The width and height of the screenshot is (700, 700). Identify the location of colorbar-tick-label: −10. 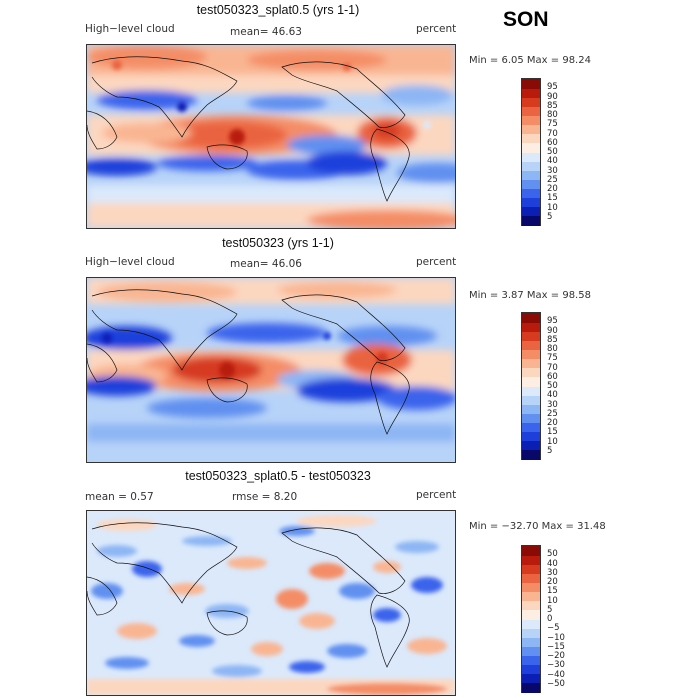
(556, 637).